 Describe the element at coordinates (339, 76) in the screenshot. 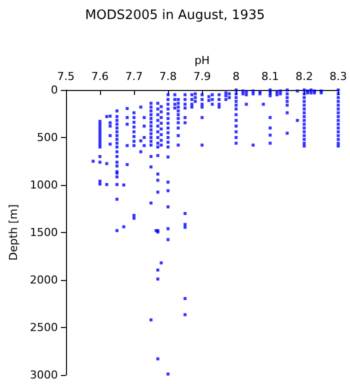

I see `x-tick-label: 8.3` at that location.